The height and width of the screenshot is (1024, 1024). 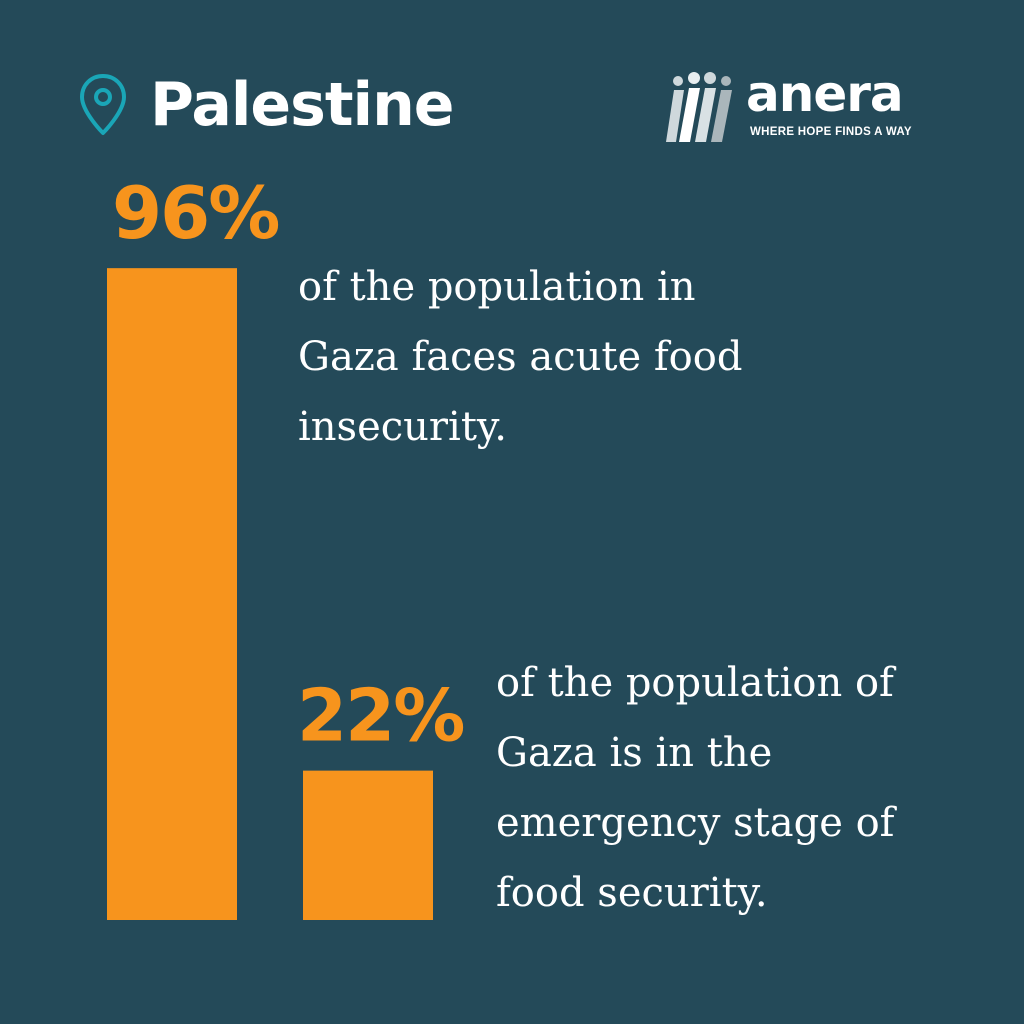 I want to click on anera-logo: anera WHERE HOPE FINDS A WAY, so click(x=791, y=106).